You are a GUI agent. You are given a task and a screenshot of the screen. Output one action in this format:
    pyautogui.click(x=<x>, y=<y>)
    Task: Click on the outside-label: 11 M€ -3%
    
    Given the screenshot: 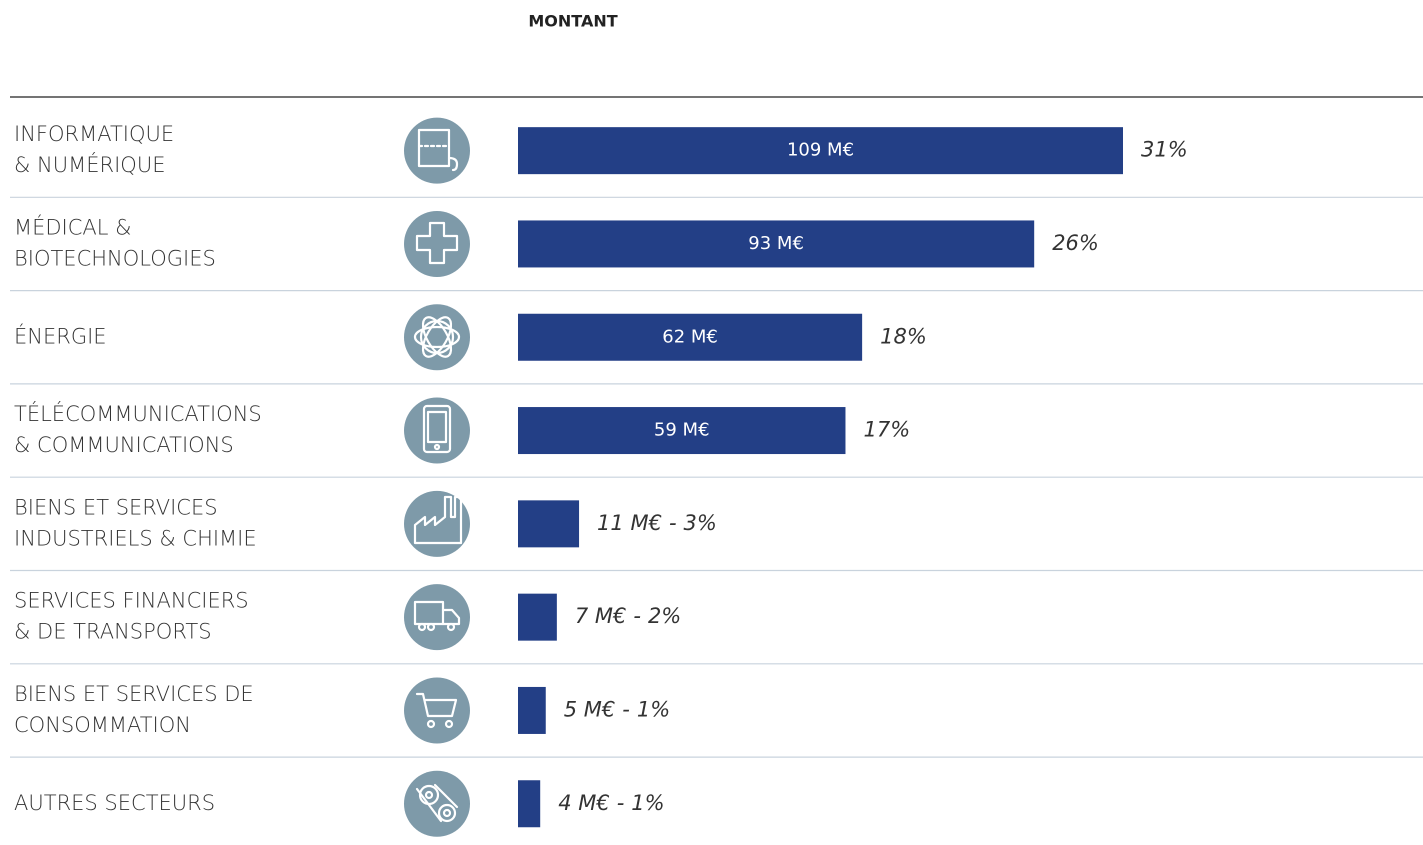 What is the action you would take?
    pyautogui.click(x=657, y=523)
    